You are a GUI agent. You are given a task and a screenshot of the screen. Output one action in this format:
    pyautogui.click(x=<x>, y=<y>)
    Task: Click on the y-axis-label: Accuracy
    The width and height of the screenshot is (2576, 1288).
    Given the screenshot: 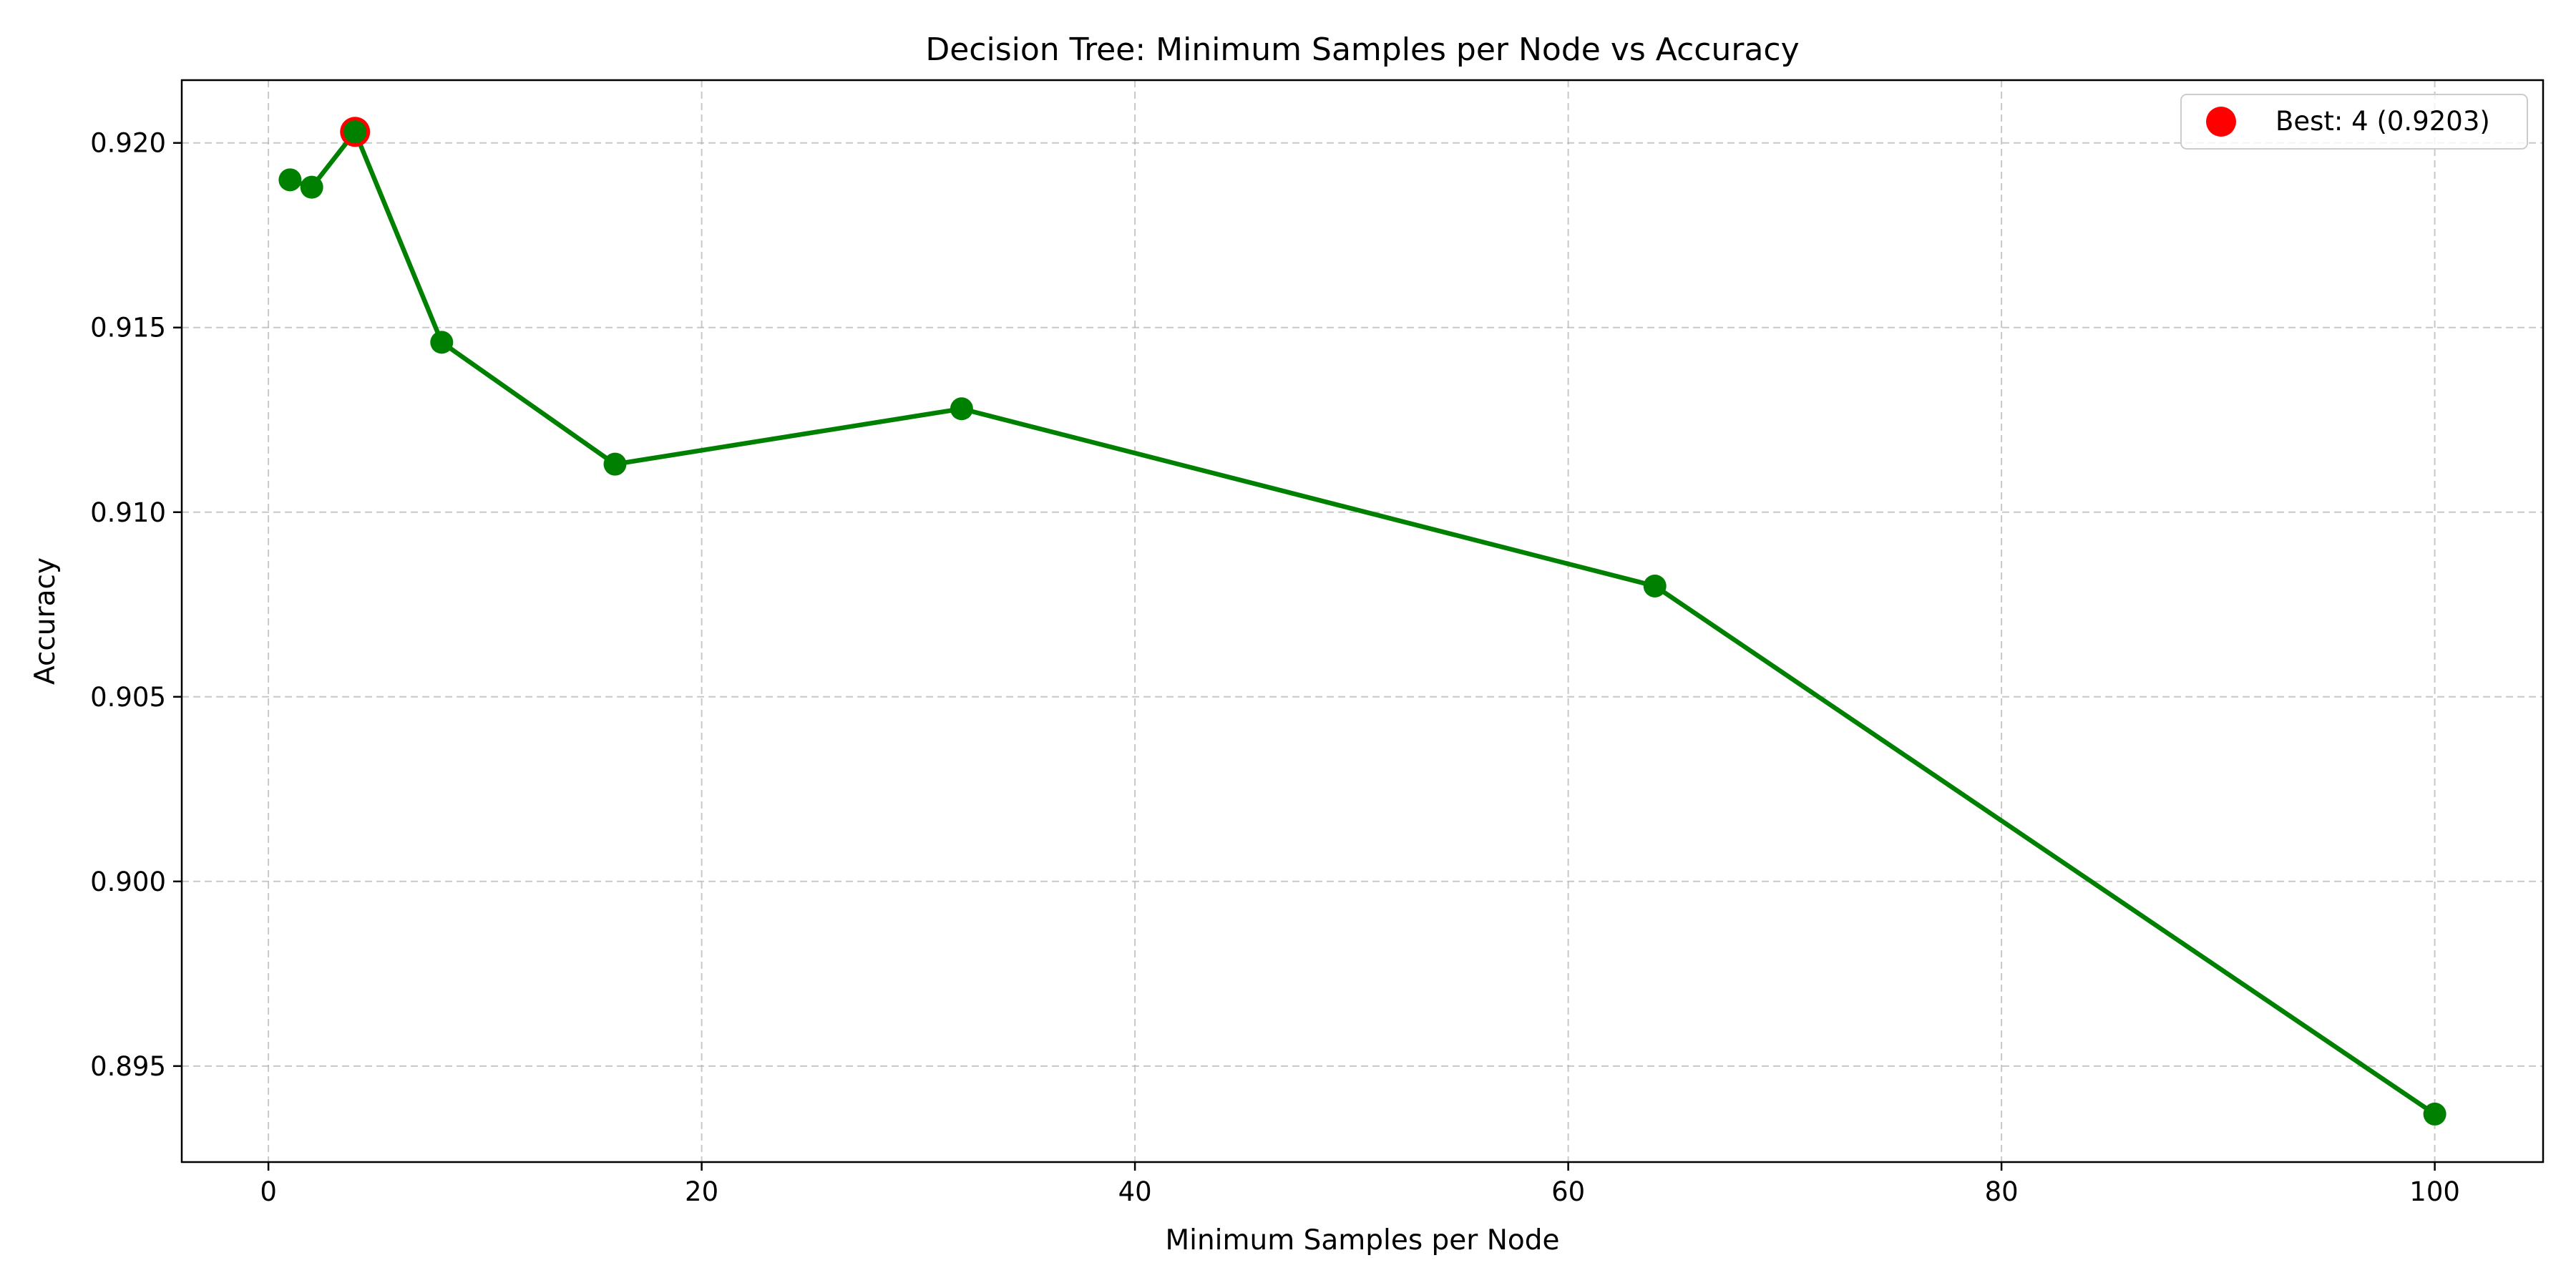 What is the action you would take?
    pyautogui.click(x=45, y=621)
    